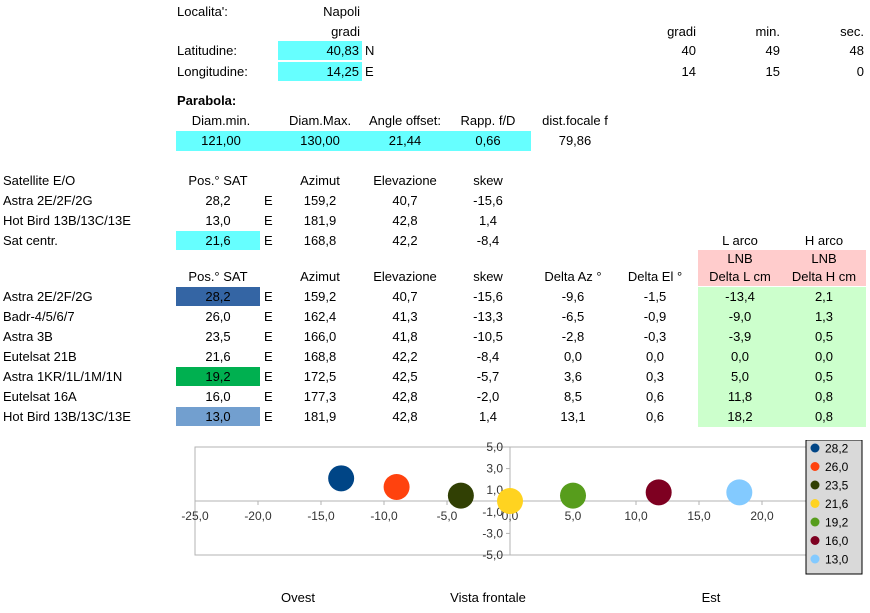 This screenshot has height=613, width=870. What do you see at coordinates (207, 50) in the screenshot?
I see `latitude-label: Latitudine:` at bounding box center [207, 50].